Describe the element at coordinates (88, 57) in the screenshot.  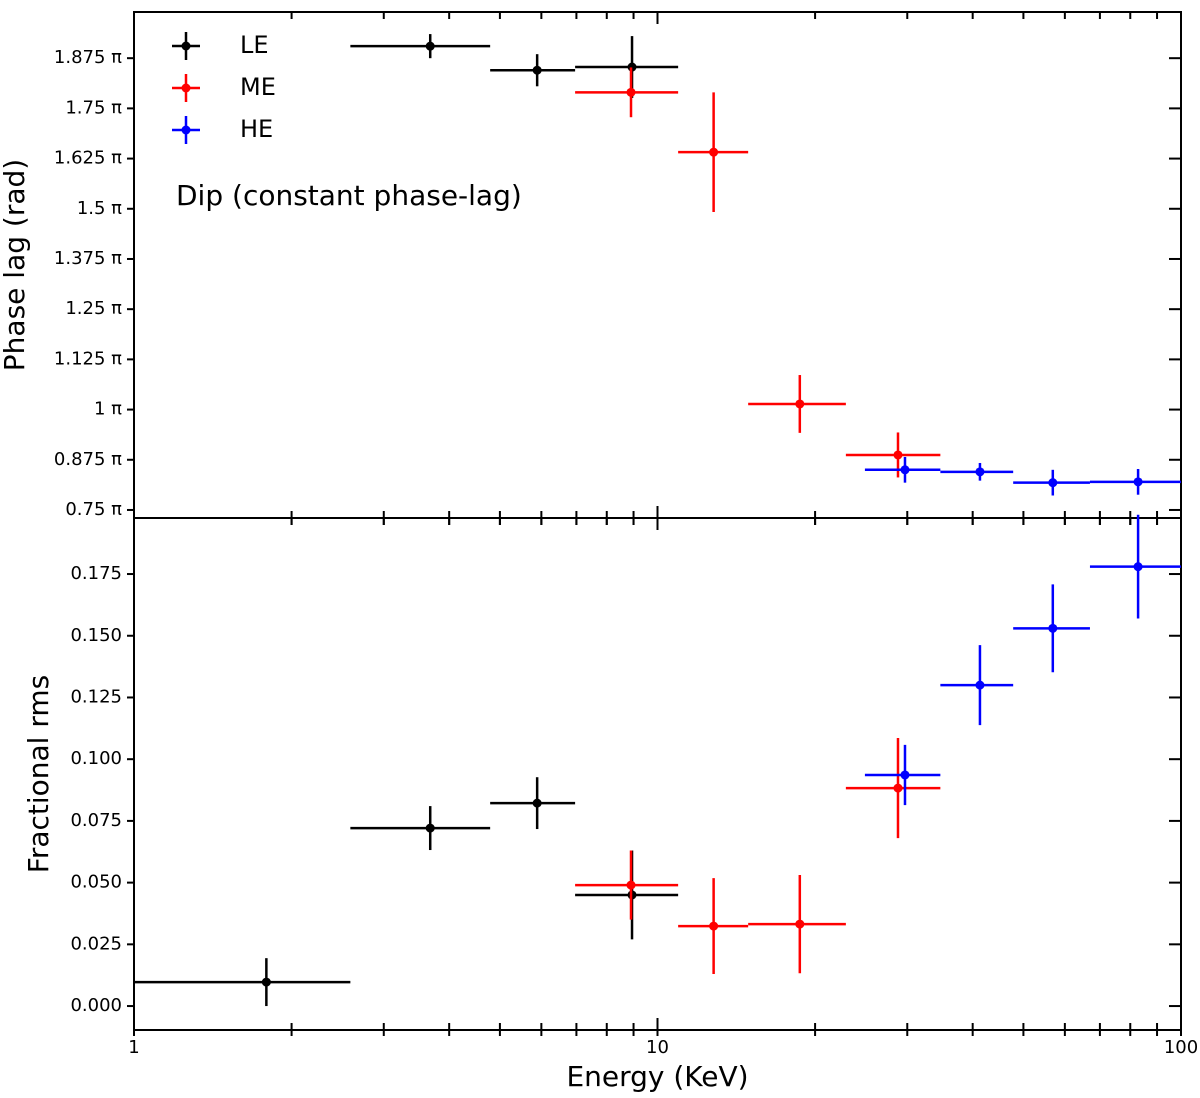
I see `y-tick-label: 1.875 π` at that location.